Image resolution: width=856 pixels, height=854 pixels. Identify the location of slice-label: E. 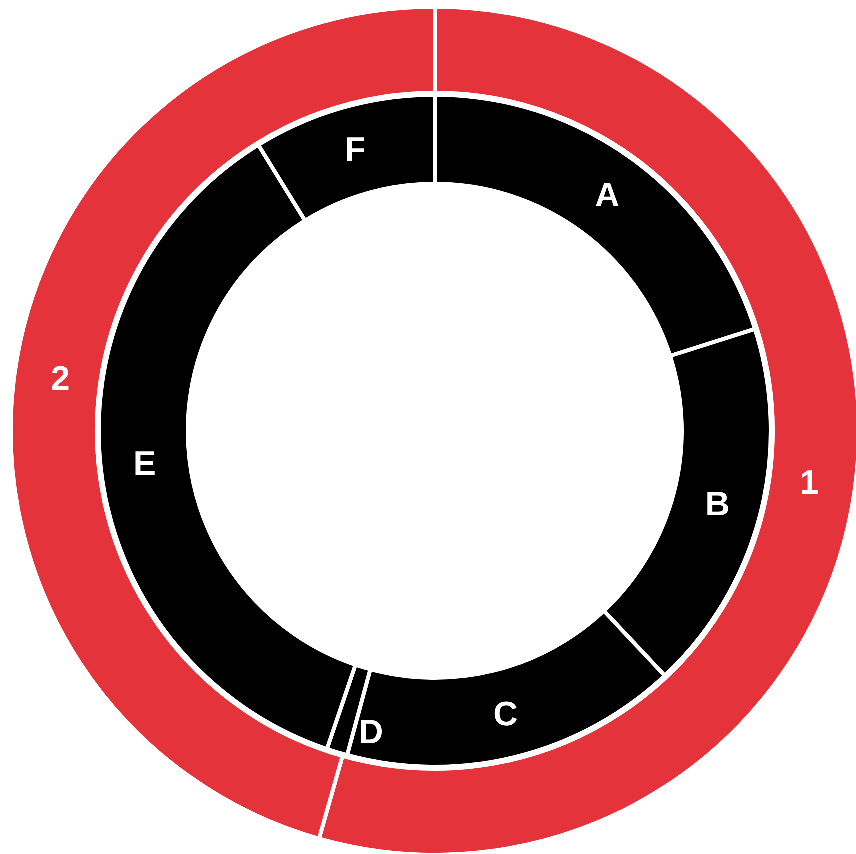
(145, 463).